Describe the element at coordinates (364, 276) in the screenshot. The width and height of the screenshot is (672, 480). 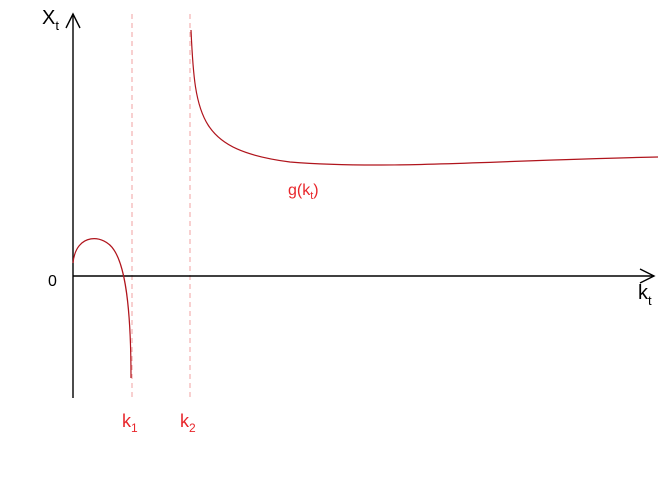
I see `x-axis` at that location.